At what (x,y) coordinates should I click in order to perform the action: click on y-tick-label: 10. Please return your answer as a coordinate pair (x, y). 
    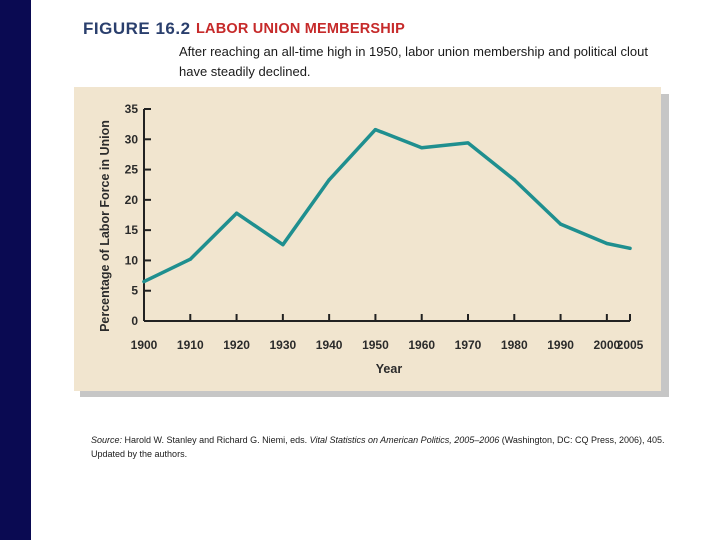
    Looking at the image, I should click on (132, 260).